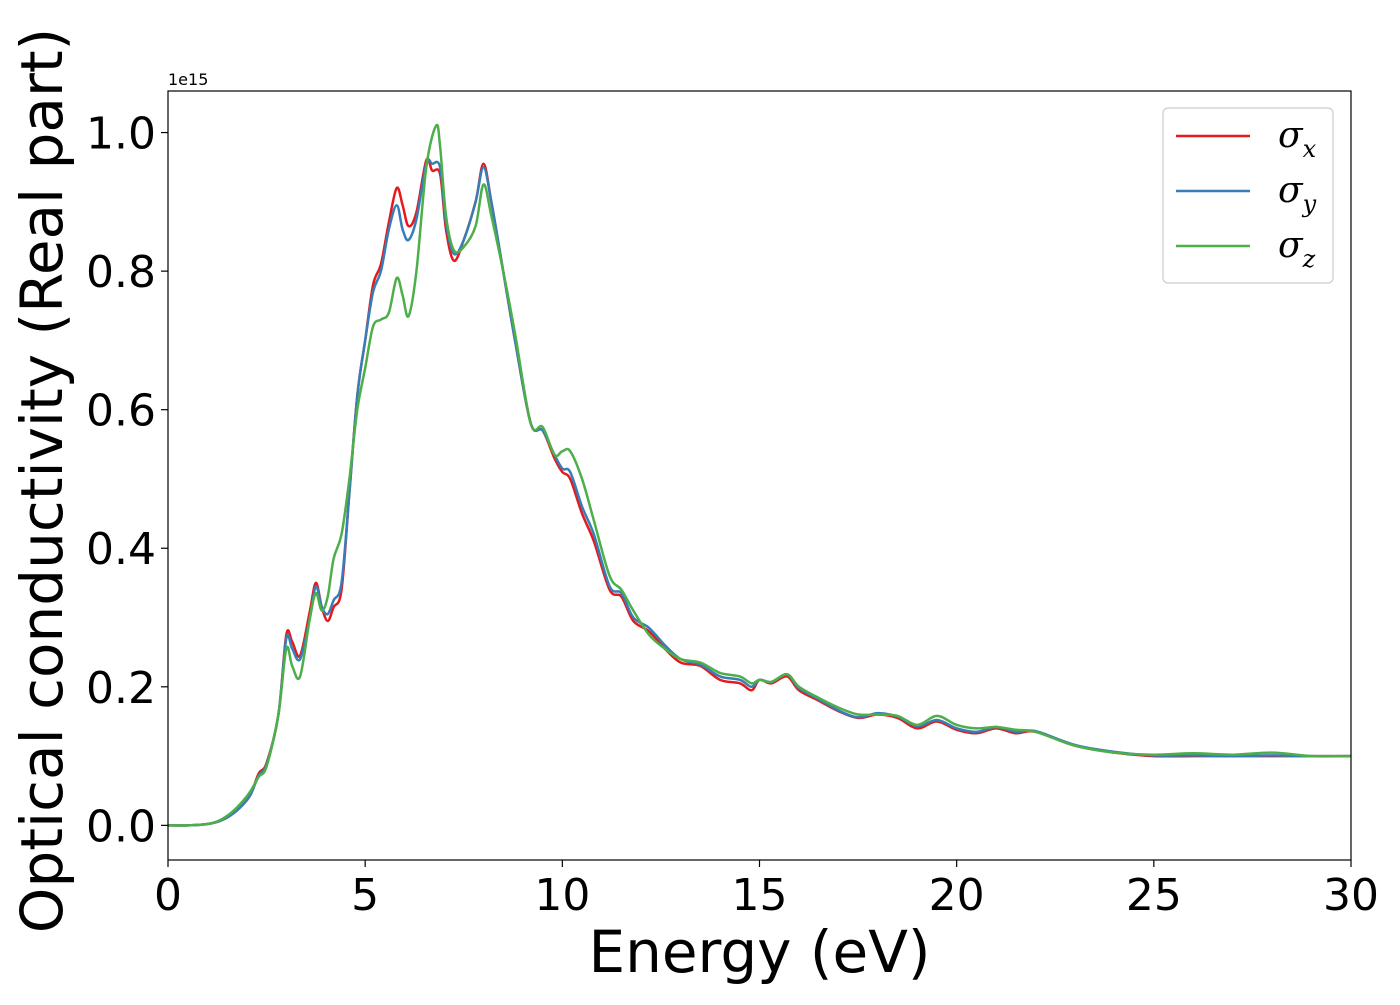 The height and width of the screenshot is (1005, 1400). I want to click on y-tick-label: 0.4, so click(121, 549).